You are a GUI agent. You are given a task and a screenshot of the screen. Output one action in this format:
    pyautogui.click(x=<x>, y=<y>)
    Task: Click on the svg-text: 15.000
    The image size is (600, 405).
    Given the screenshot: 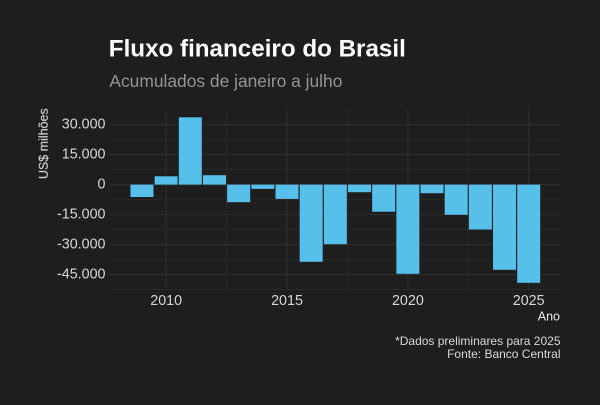 What is the action you would take?
    pyautogui.click(x=84, y=155)
    